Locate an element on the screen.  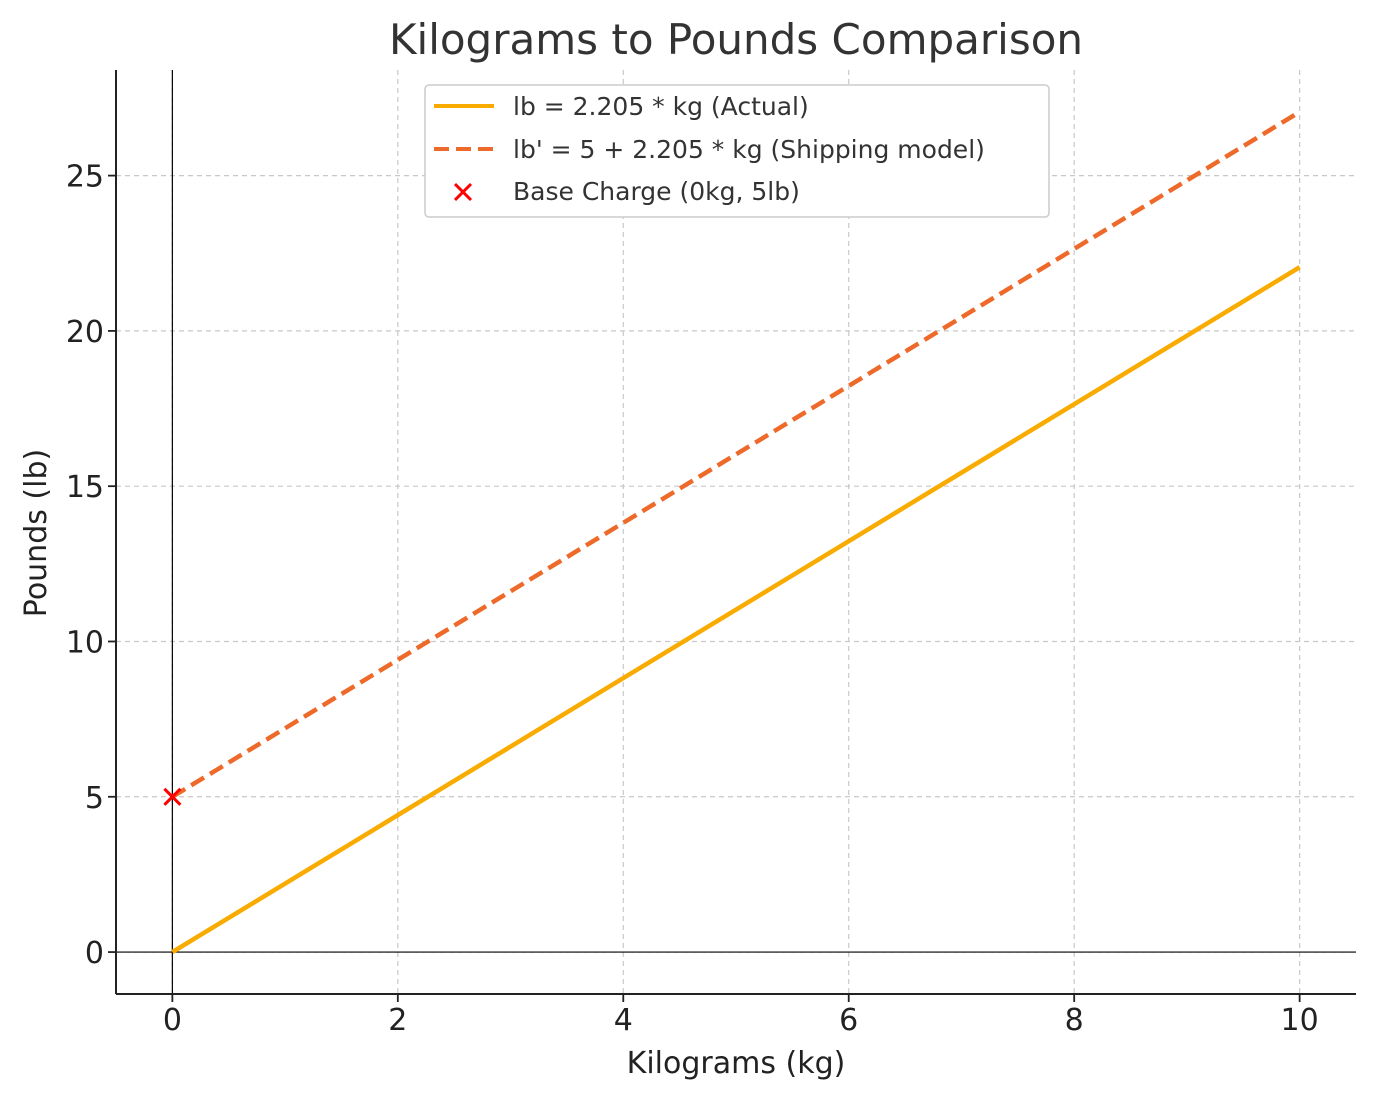
legend-box is located at coordinates (737, 151).